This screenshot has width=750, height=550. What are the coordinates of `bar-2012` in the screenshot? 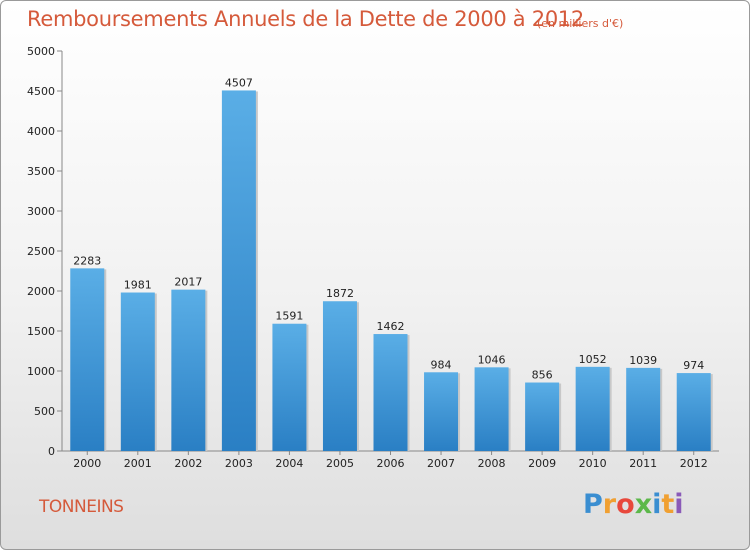 It's located at (693, 412).